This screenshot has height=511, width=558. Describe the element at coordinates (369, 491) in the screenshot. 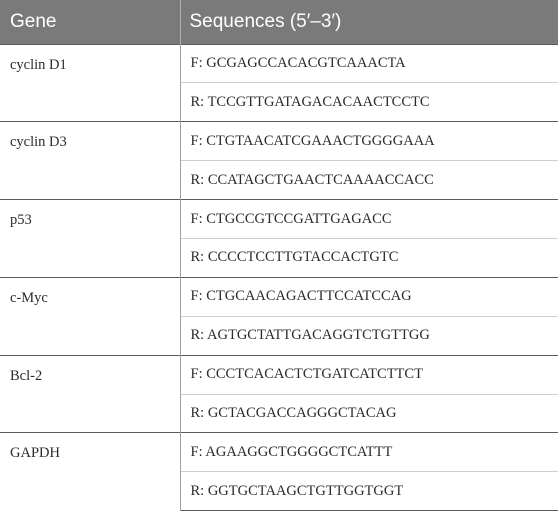

I see `reverse-primer: R: GGTGCTAAGCTGTTGGTGGT` at that location.